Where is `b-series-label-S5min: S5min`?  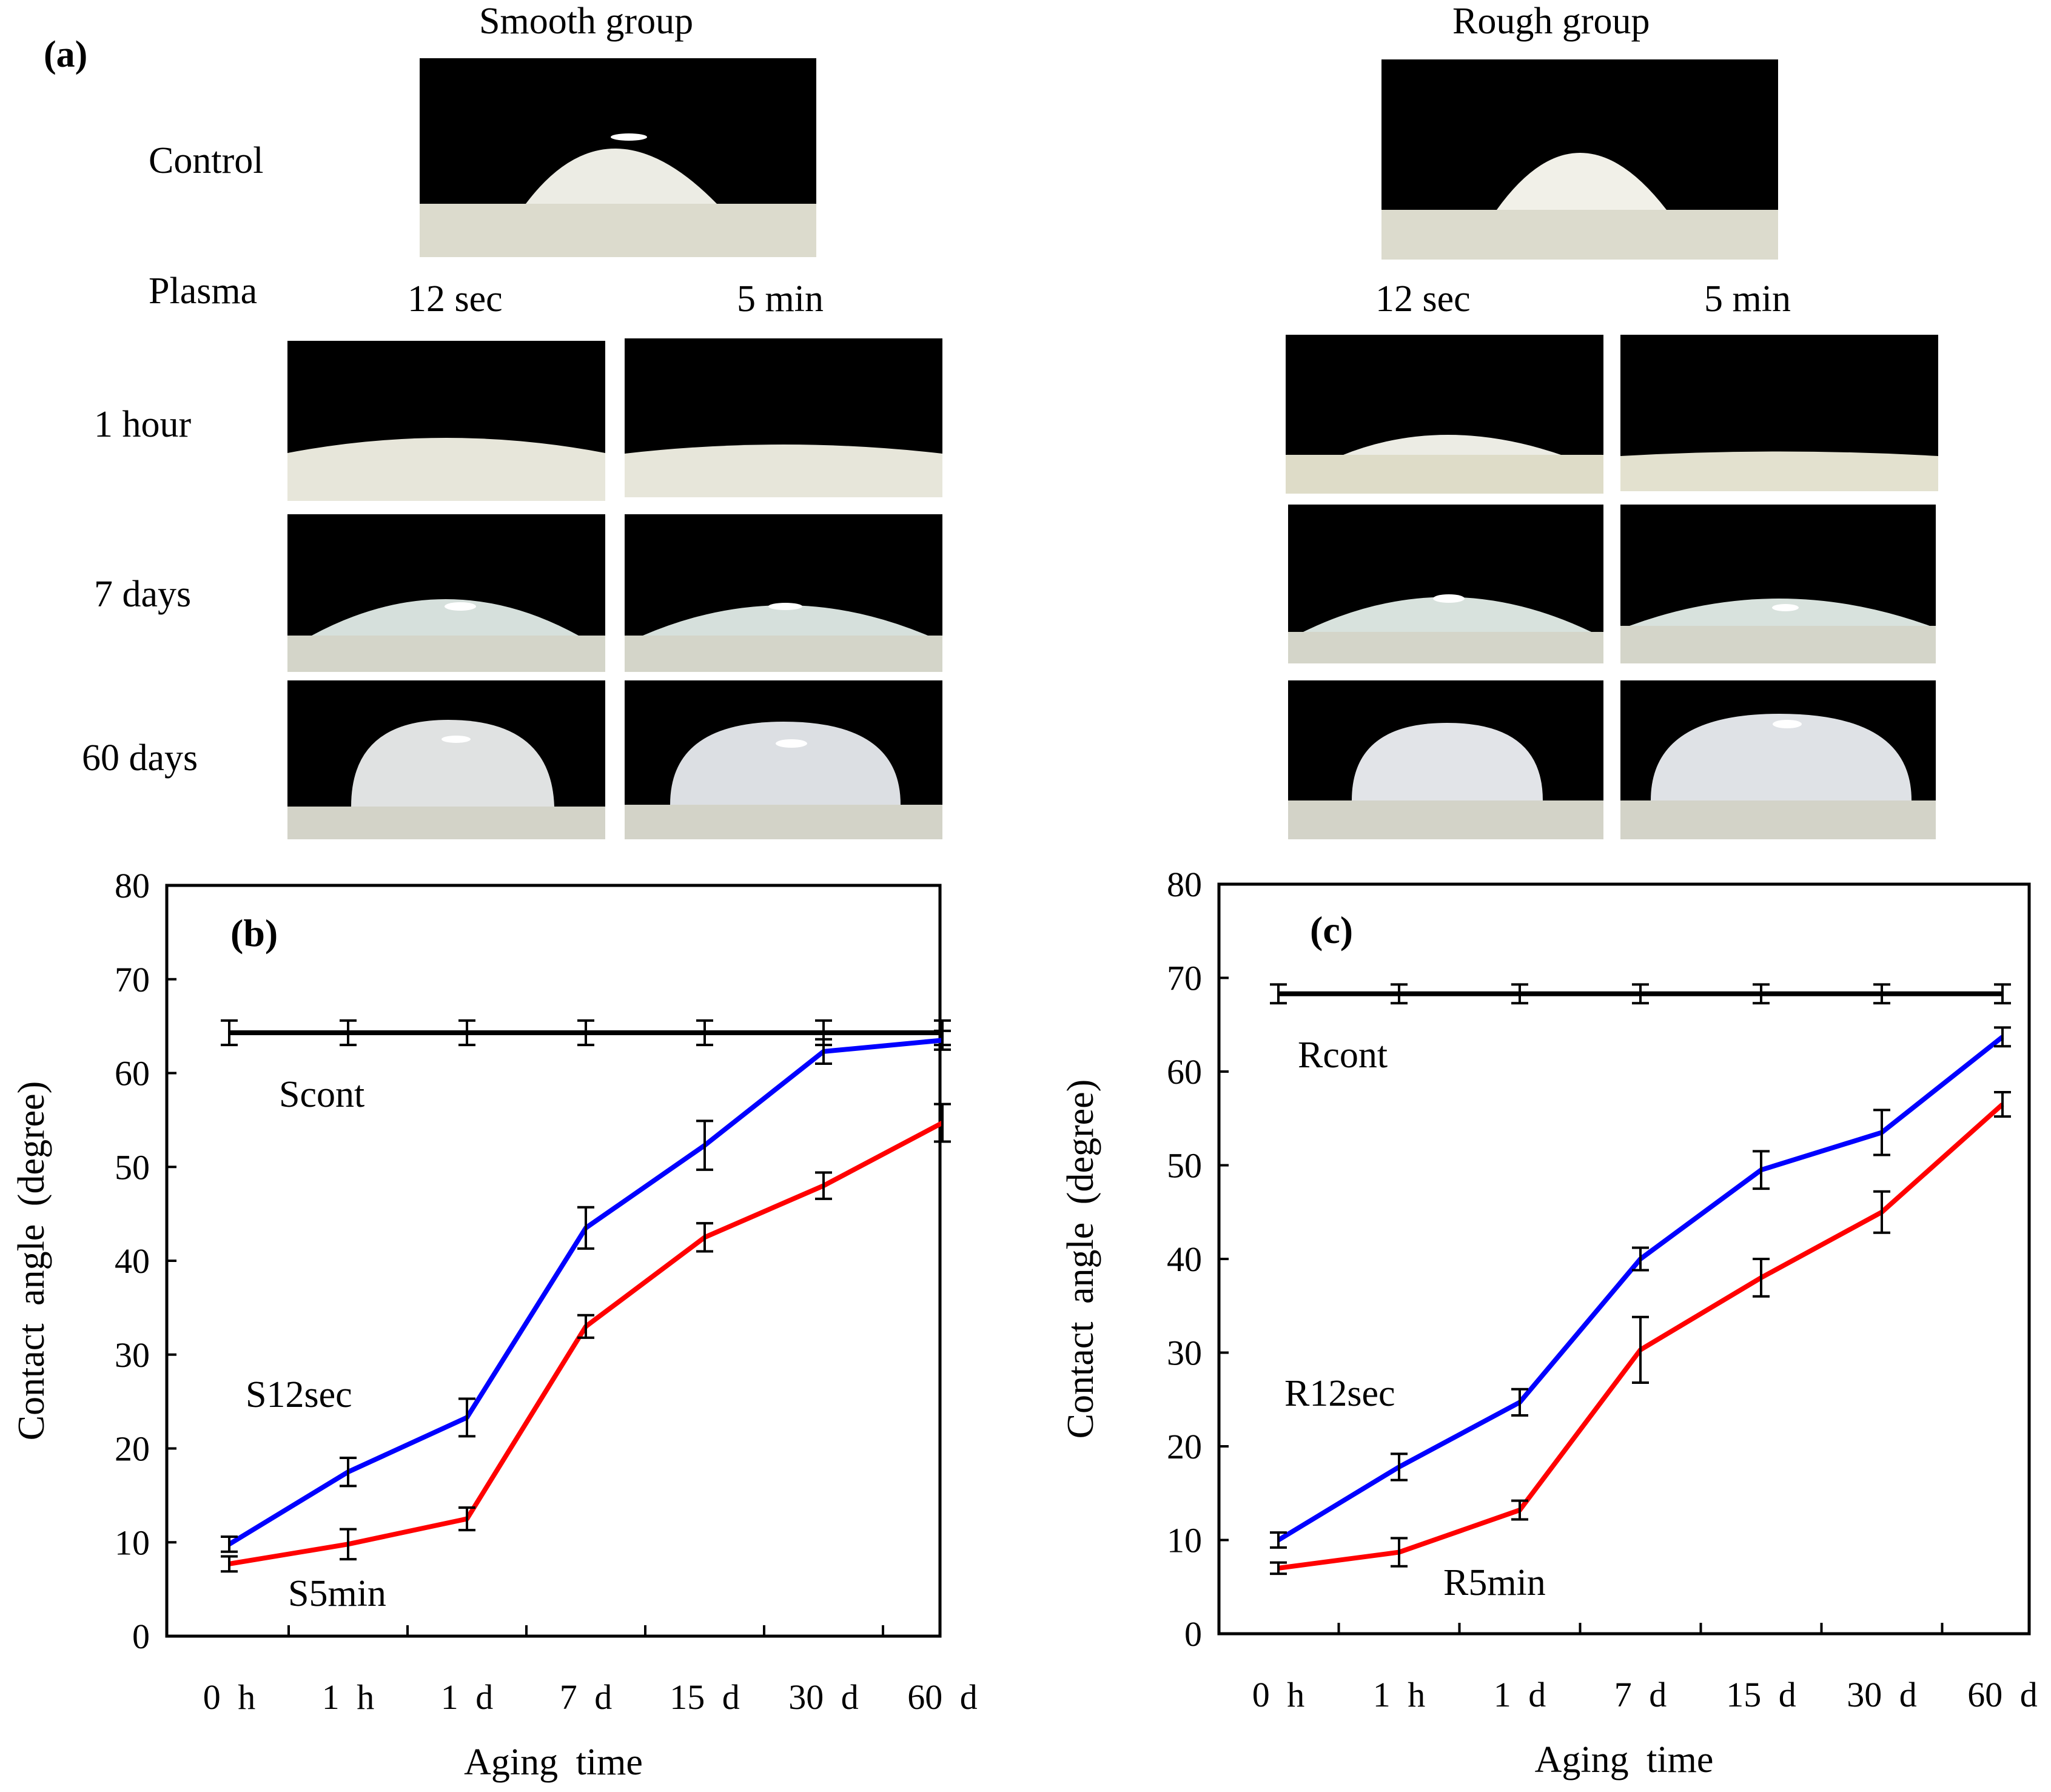
b-series-label-S5min: S5min is located at coordinates (337, 1593).